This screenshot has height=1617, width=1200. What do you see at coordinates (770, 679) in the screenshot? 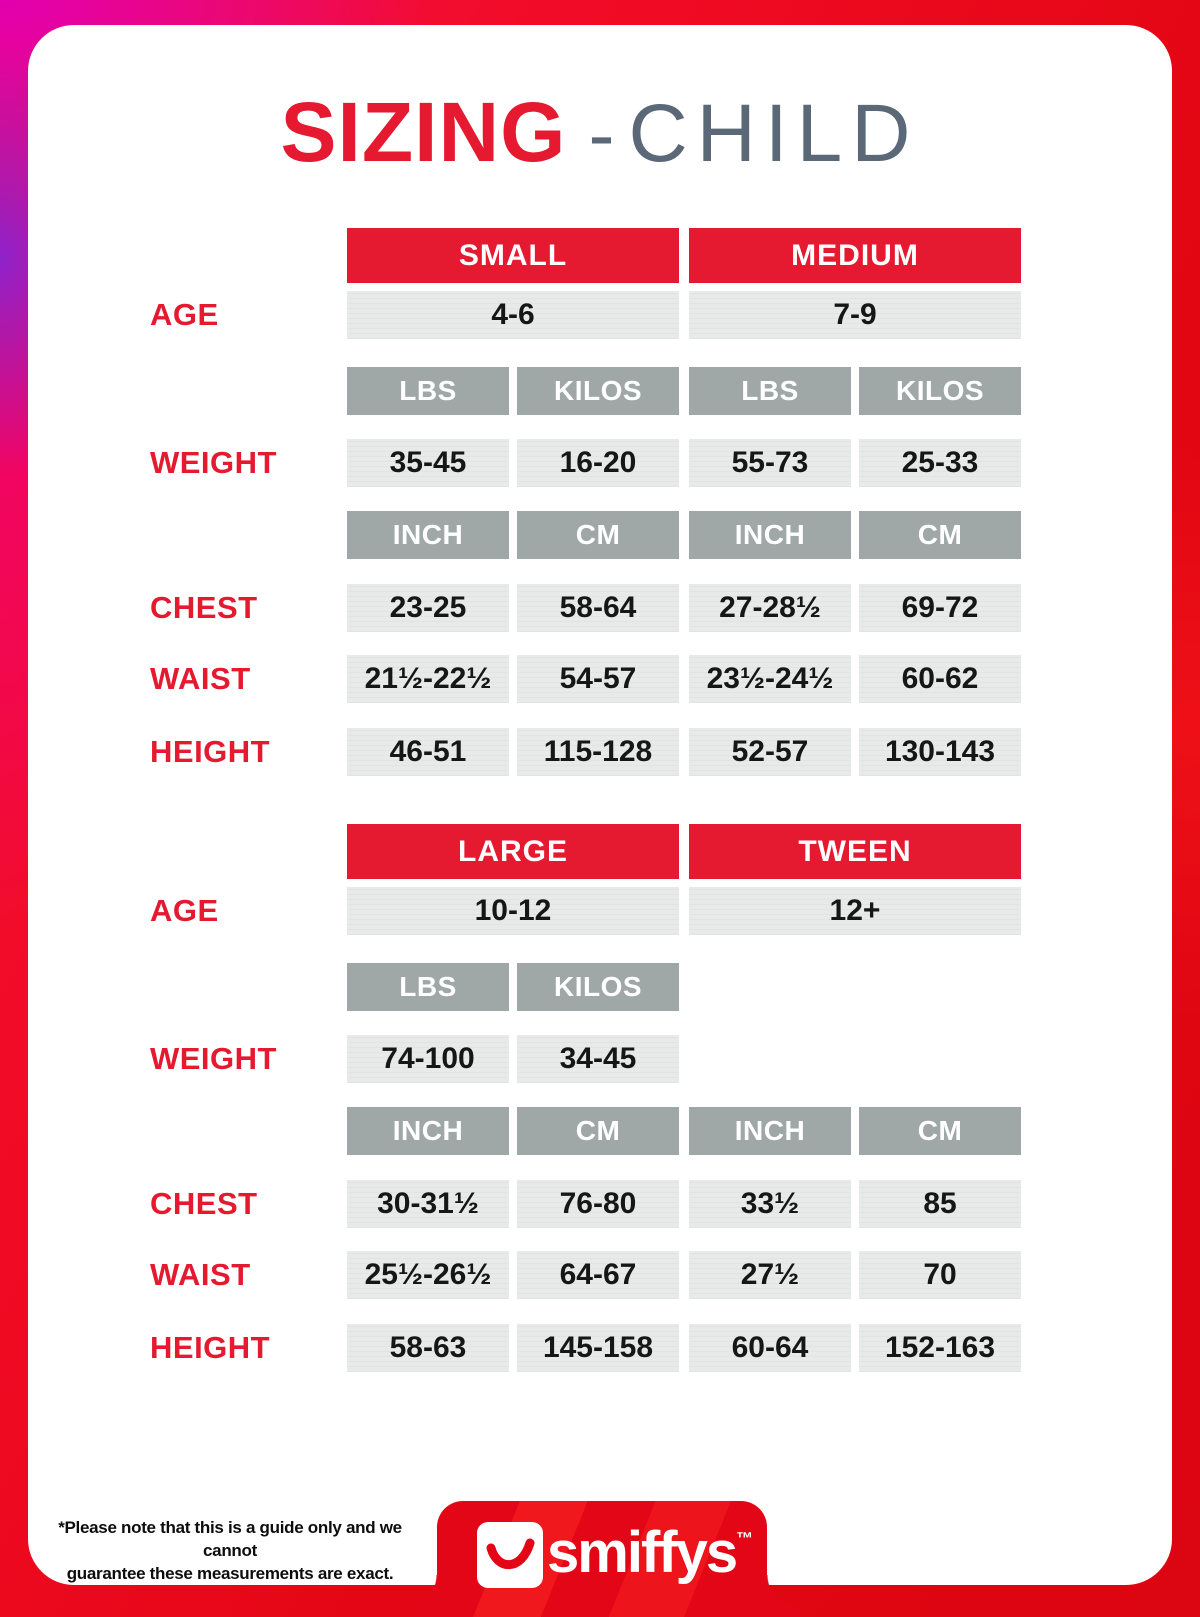
I see `waist-cell: 23½-24½` at bounding box center [770, 679].